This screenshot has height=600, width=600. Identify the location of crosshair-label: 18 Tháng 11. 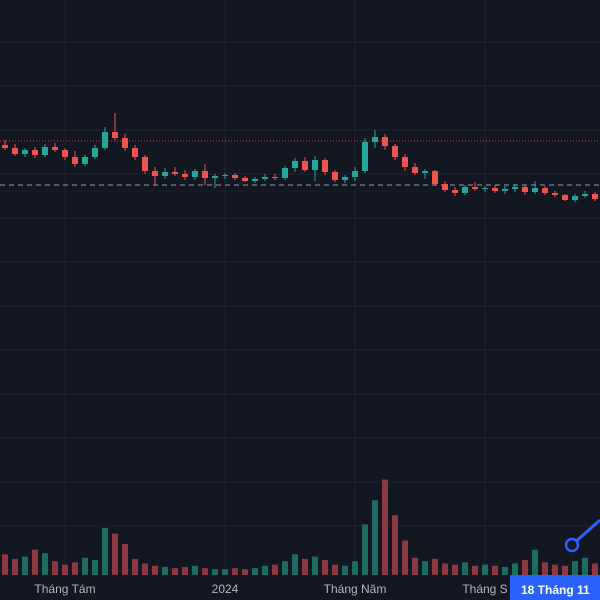
(555, 590).